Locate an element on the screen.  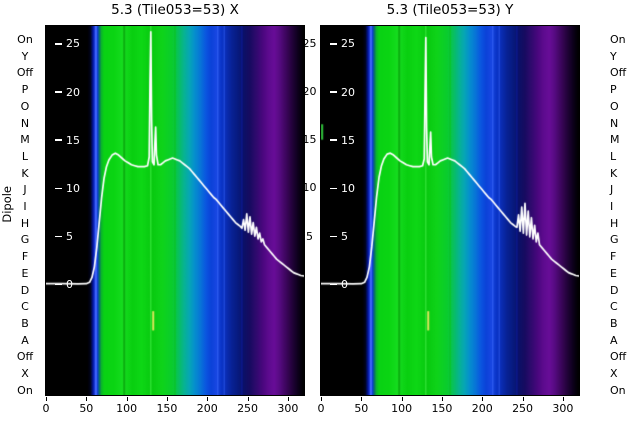
dipole-label-right: G is located at coordinates (614, 240).